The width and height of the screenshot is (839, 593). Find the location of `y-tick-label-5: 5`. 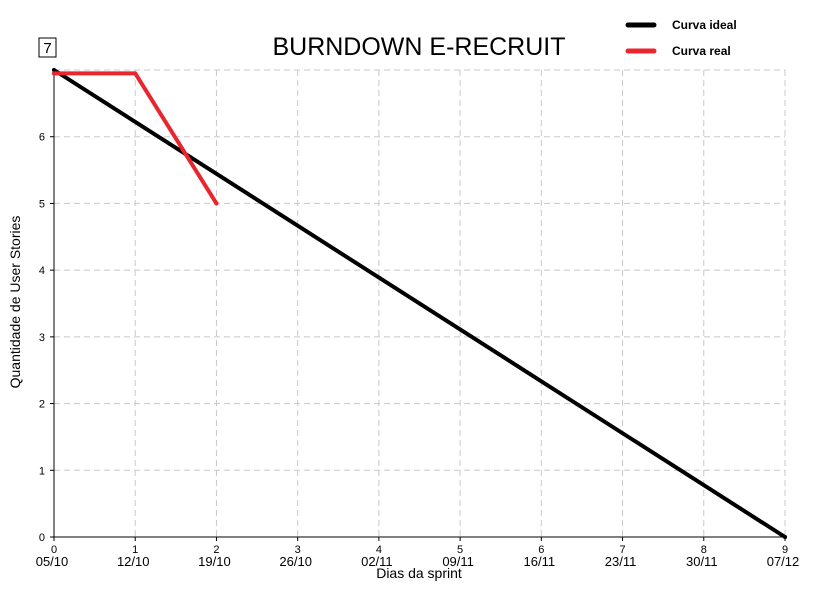

y-tick-label-5: 5 is located at coordinates (42, 204).